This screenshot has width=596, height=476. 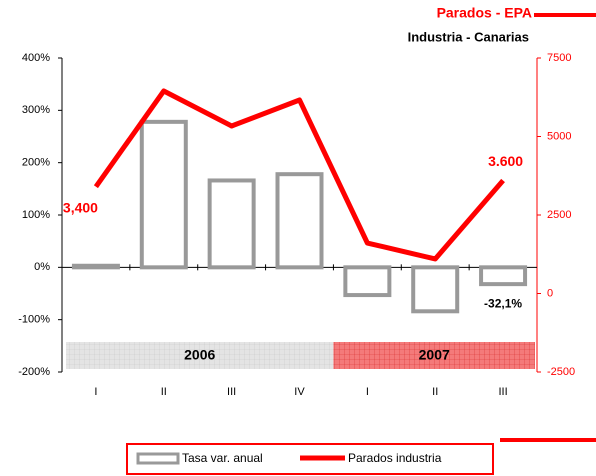 What do you see at coordinates (550, 293) in the screenshot?
I see `y2-tick-label: 0` at bounding box center [550, 293].